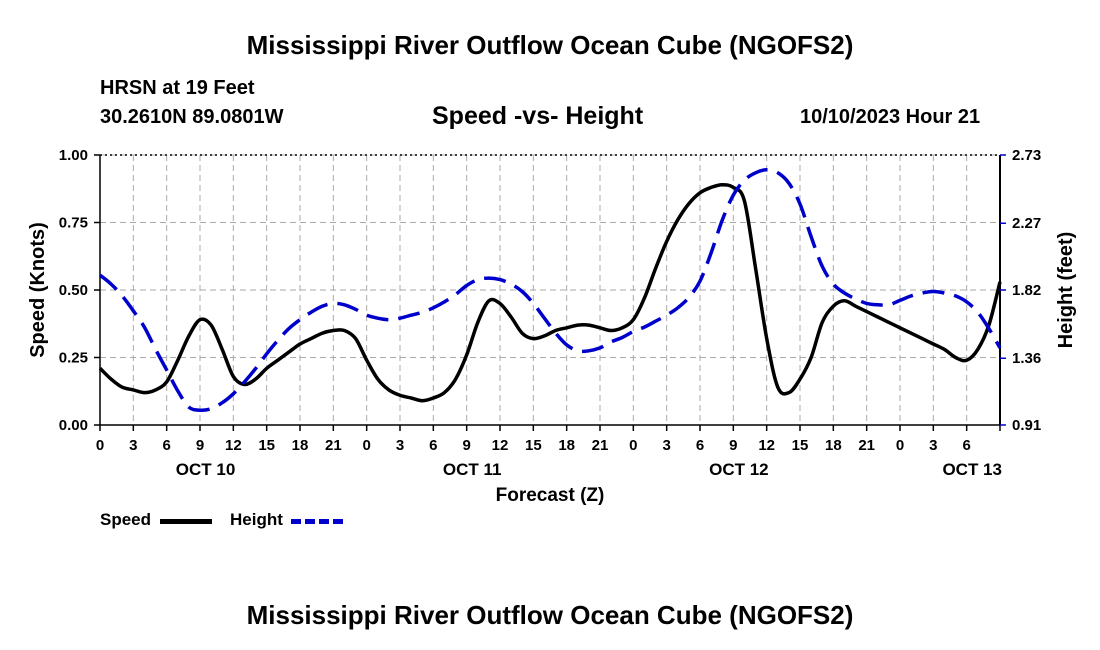 This screenshot has height=650, width=1100. I want to click on y-right-tick-label: 1.82, so click(1026, 290).